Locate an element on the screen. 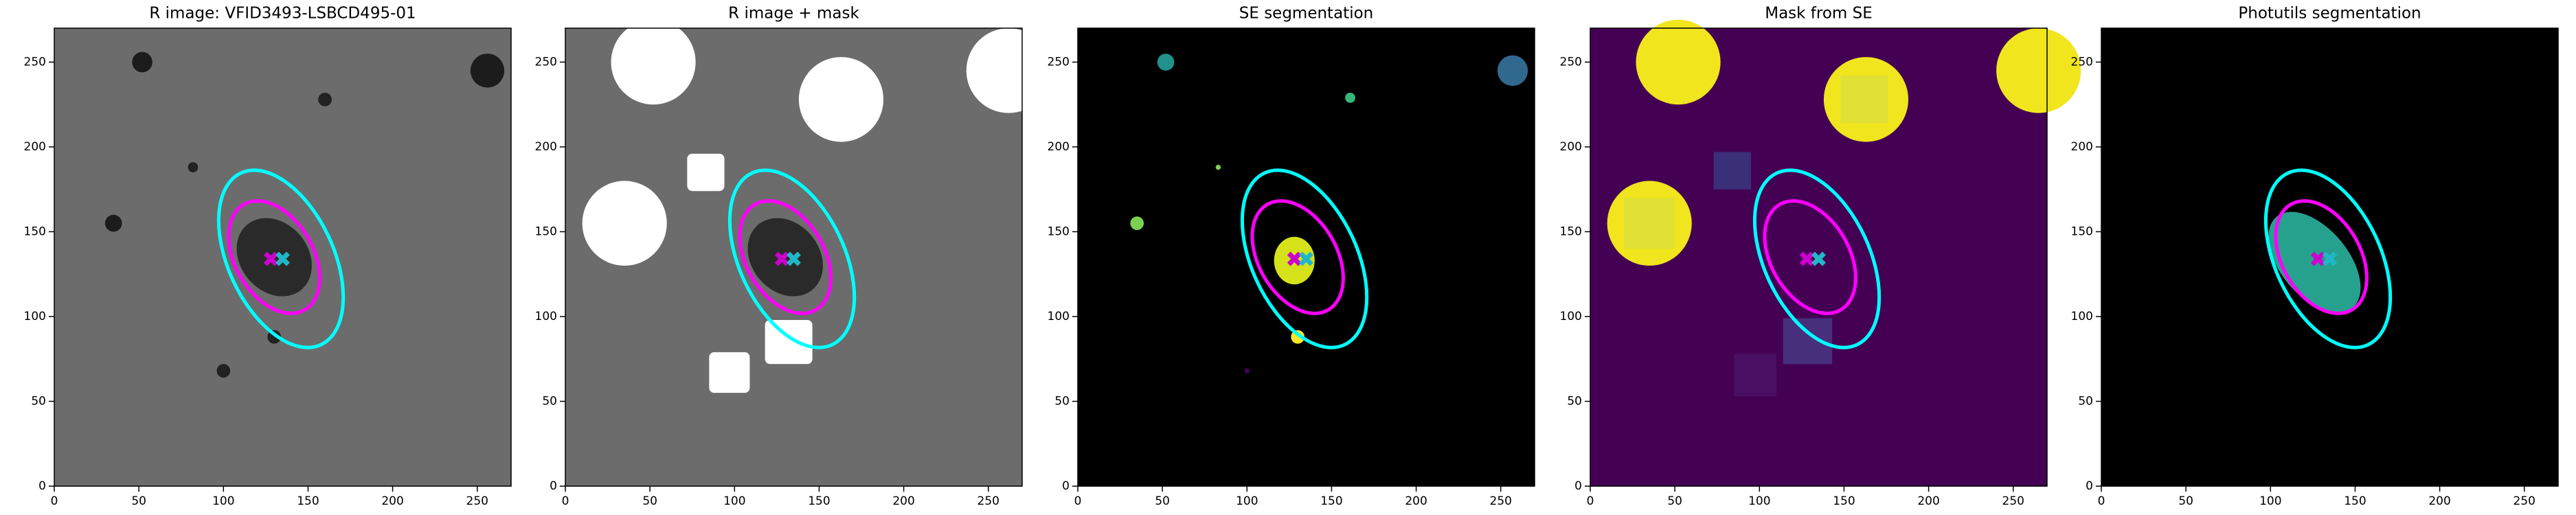 This screenshot has width=2576, height=515. panel-title: Mask from SE is located at coordinates (1819, 14).